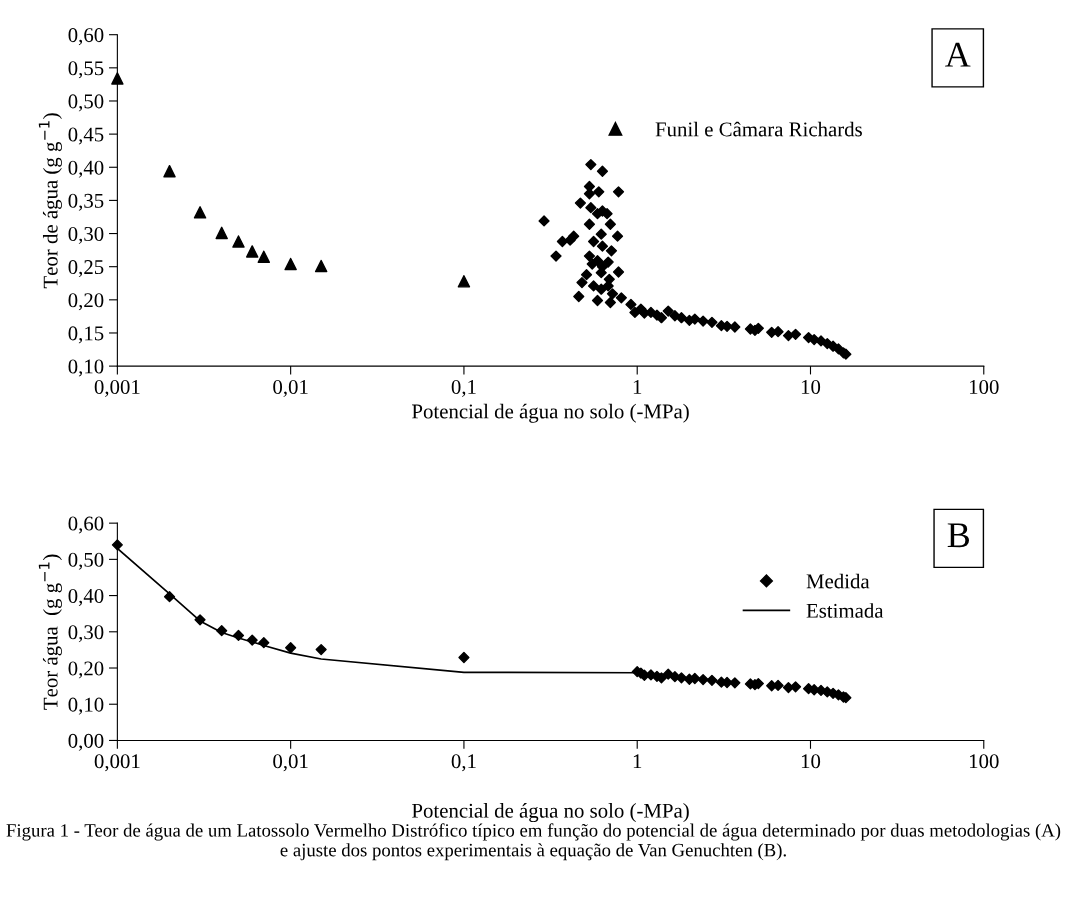 The height and width of the screenshot is (913, 1067). I want to click on annotation: A, so click(958, 54).